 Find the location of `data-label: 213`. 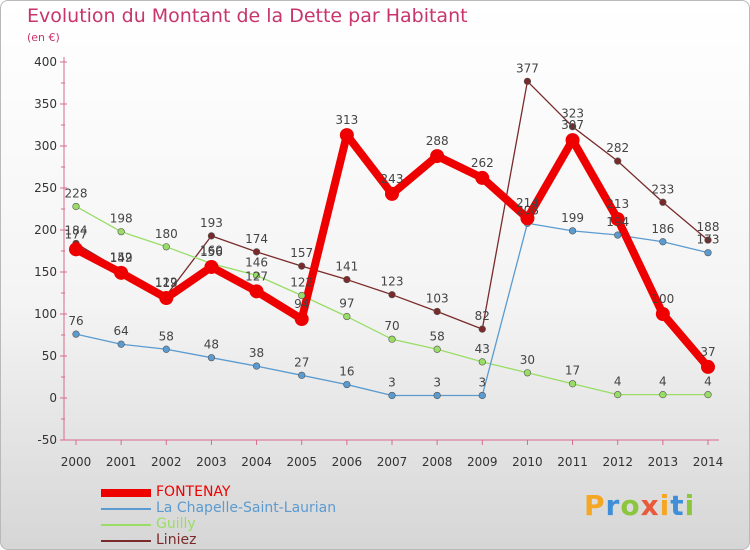

data-label: 213 is located at coordinates (617, 204).